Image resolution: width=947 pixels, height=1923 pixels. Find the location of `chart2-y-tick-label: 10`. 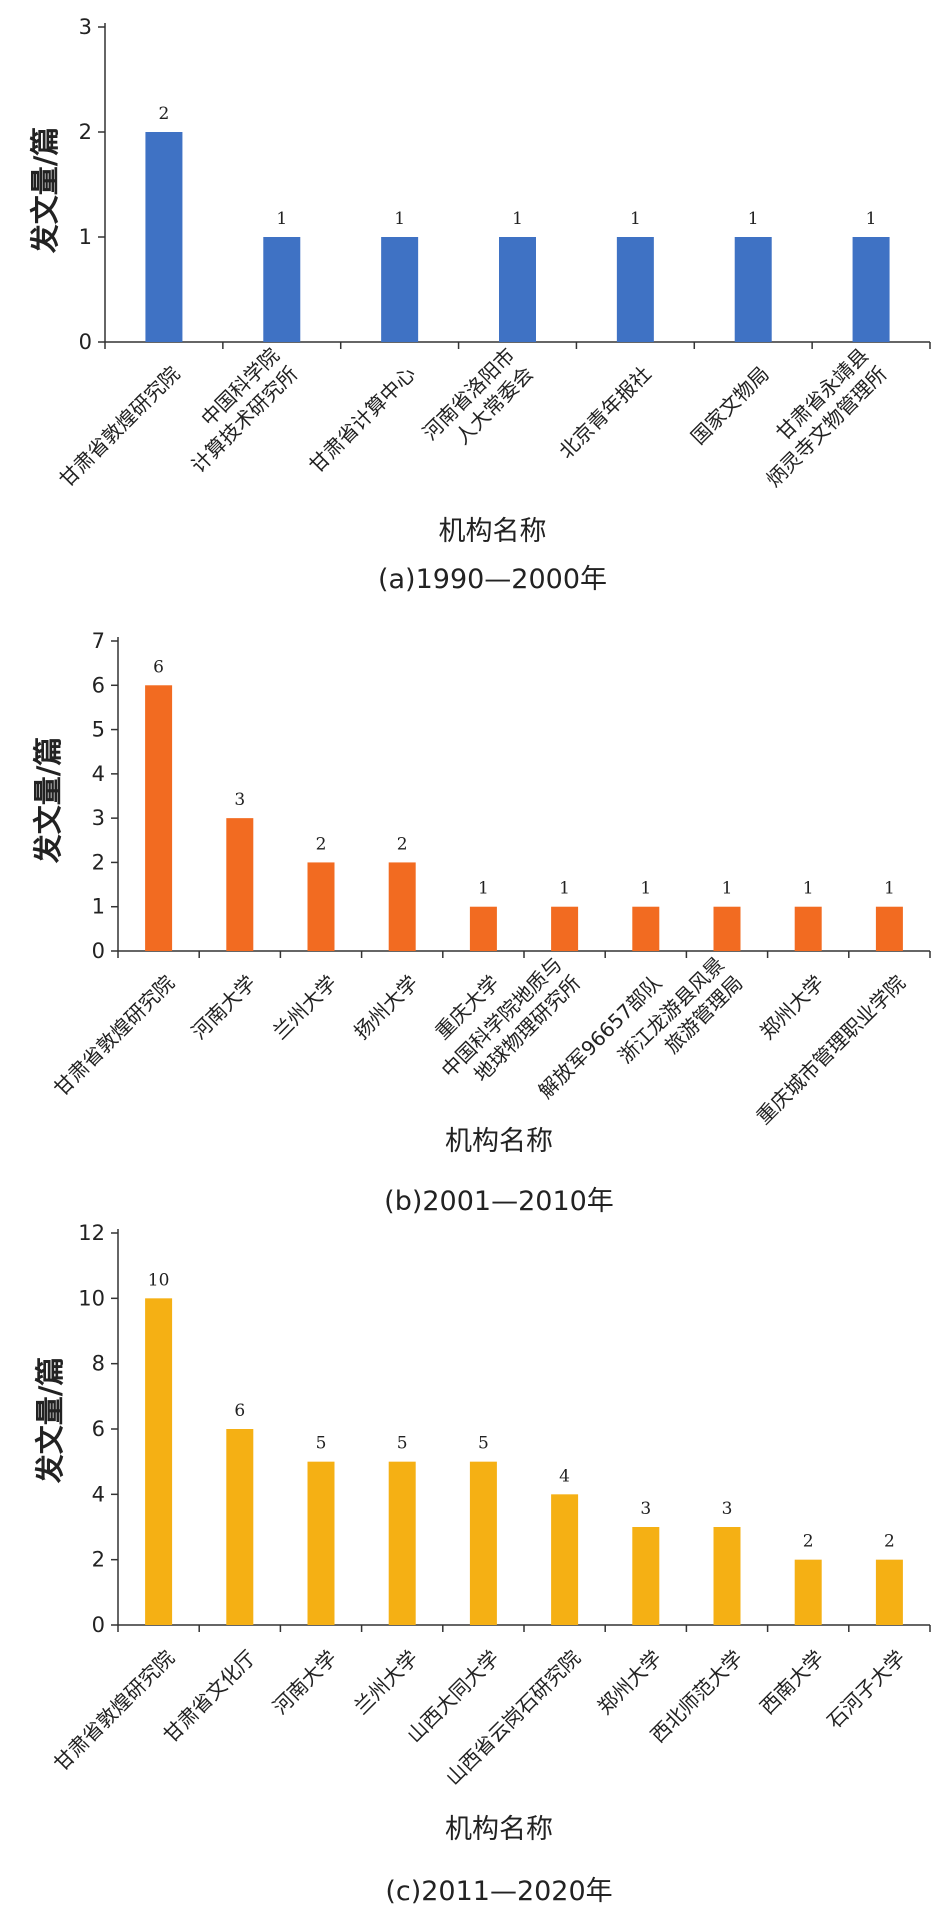

chart2-y-tick-label: 10 is located at coordinates (91, 1298).